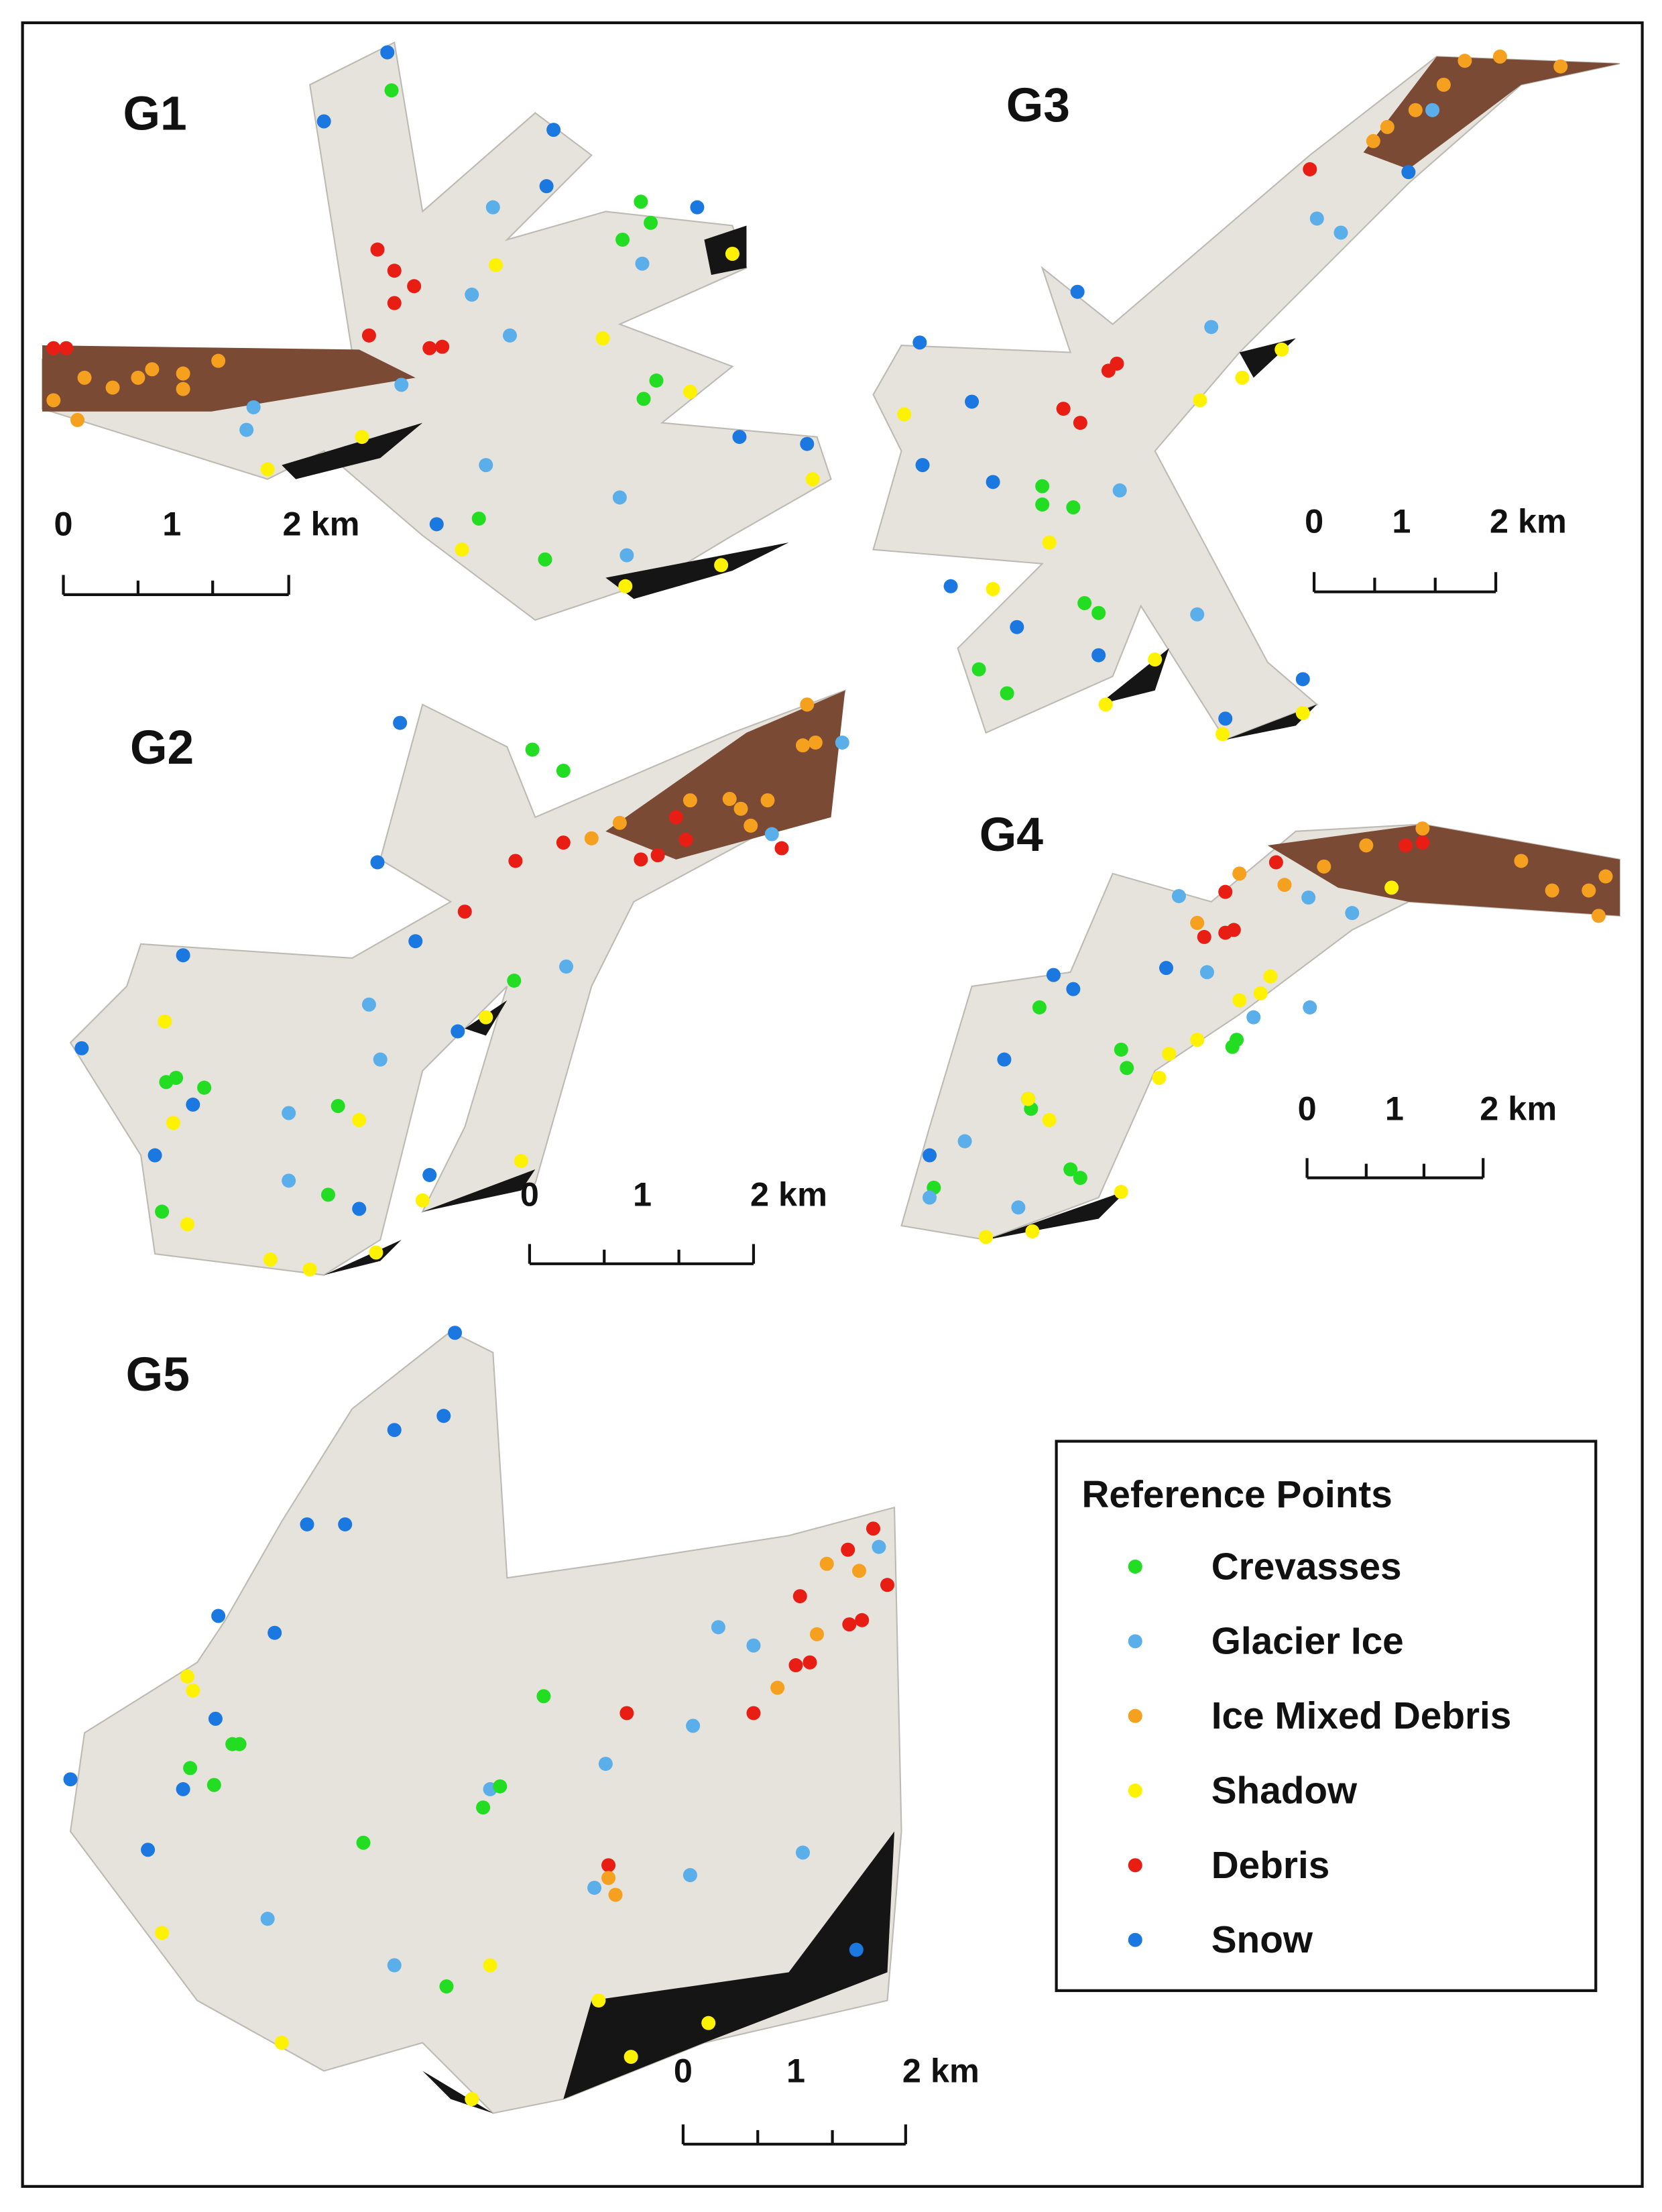 This screenshot has width=1662, height=2212. Describe the element at coordinates (794, 2135) in the screenshot. I see `scale-bar` at that location.